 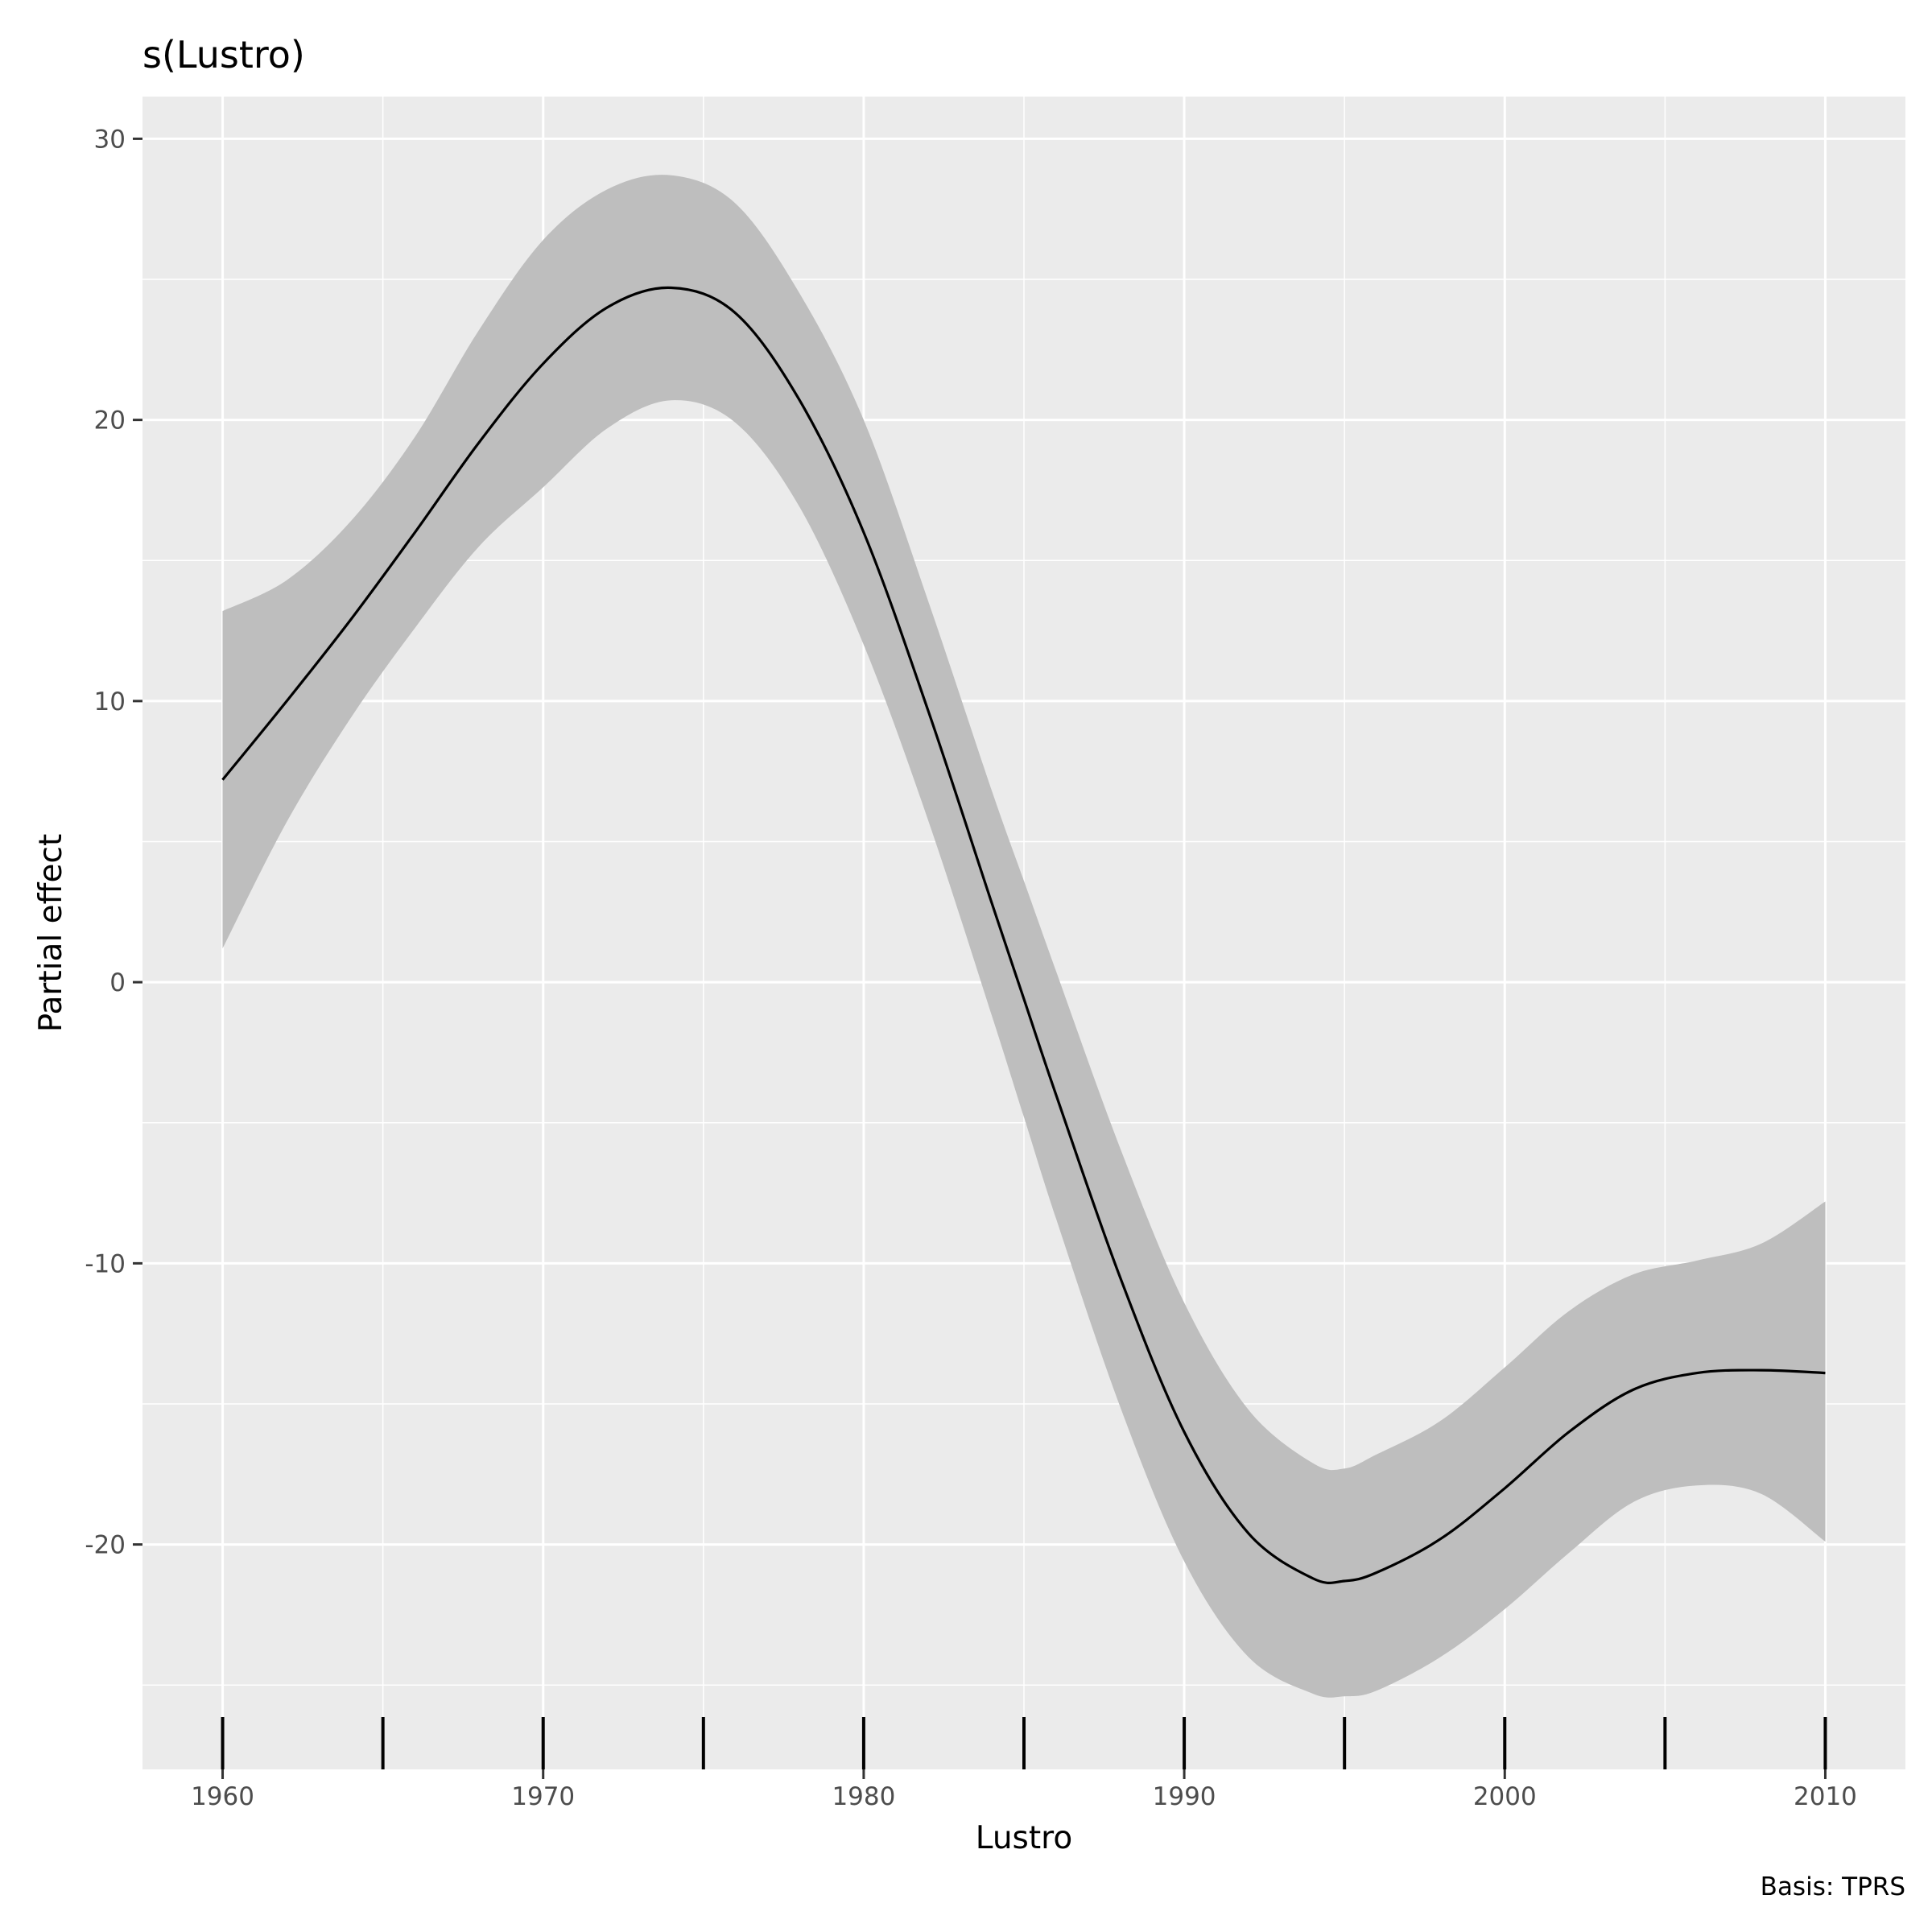 I want to click on x-tick-label: 2010, so click(x=1825, y=1796).